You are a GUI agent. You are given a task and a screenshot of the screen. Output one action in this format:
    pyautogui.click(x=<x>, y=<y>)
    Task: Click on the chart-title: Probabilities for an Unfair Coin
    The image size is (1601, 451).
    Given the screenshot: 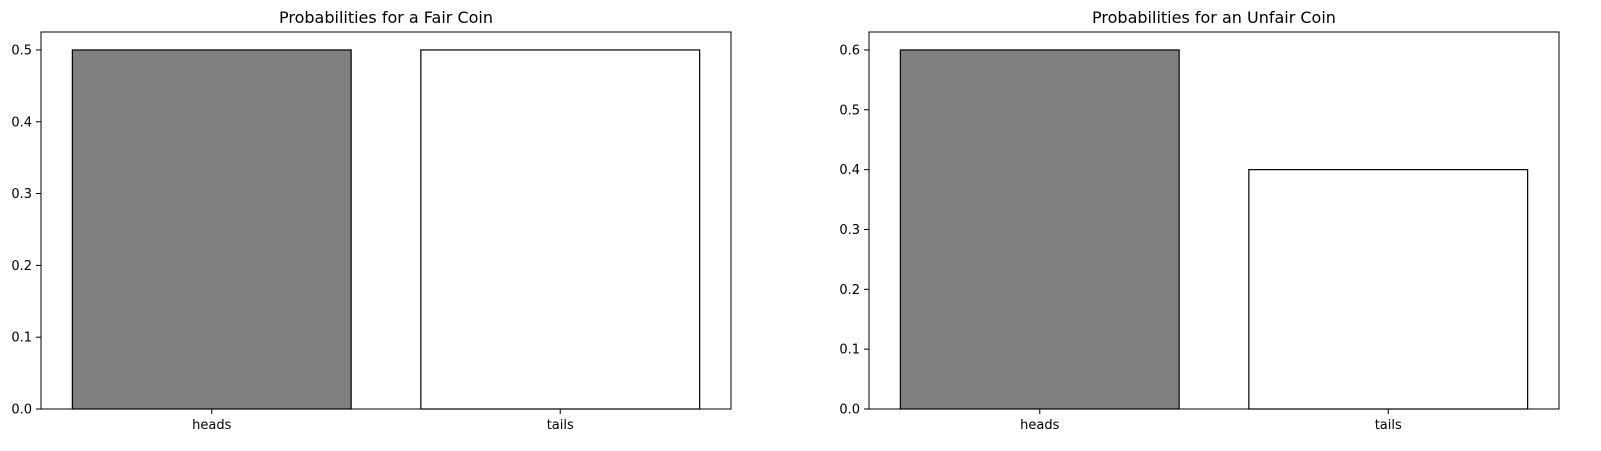 What is the action you would take?
    pyautogui.click(x=1214, y=17)
    